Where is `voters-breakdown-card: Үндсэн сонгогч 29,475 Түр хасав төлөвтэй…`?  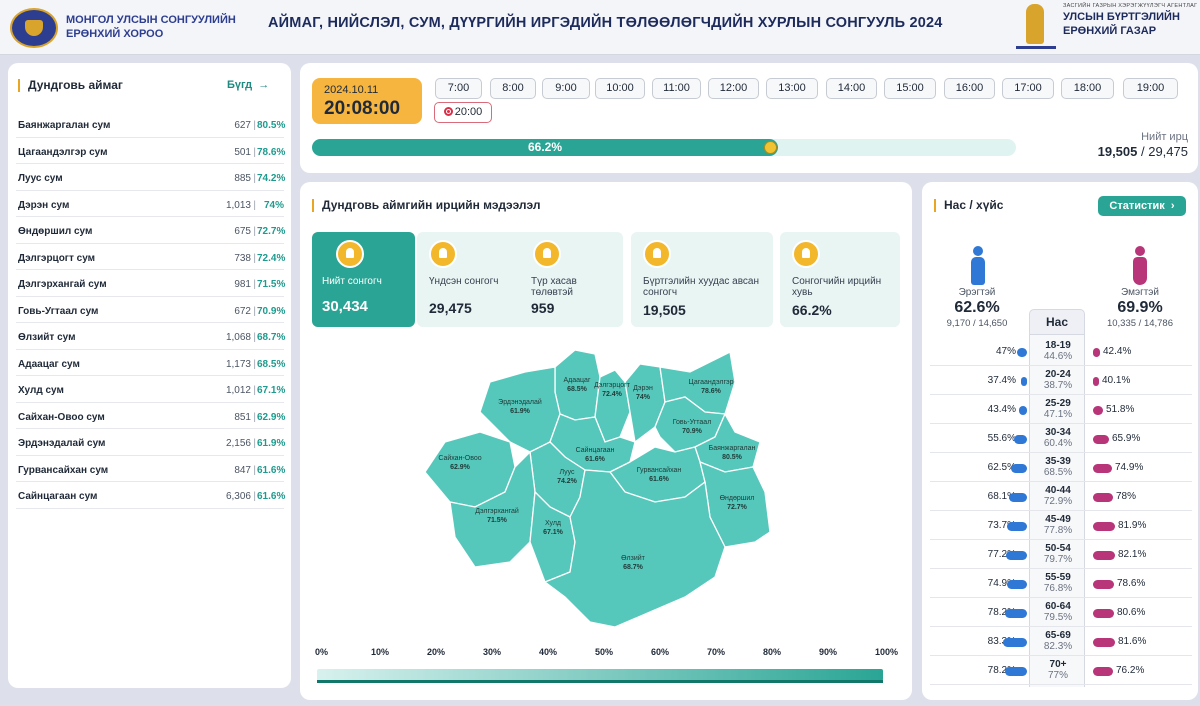 voters-breakdown-card: Үндсэн сонгогч 29,475 Түр хасав төлөвтэй… is located at coordinates (520, 279).